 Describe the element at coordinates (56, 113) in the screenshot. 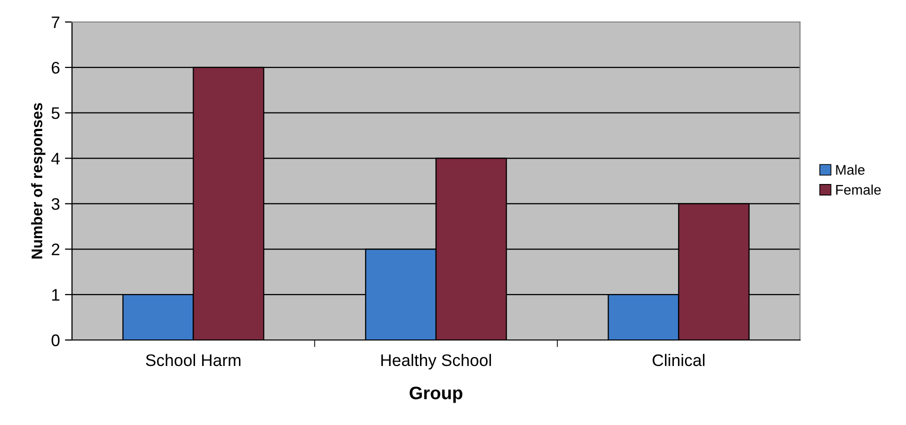

I see `y-tick-label: 5` at that location.